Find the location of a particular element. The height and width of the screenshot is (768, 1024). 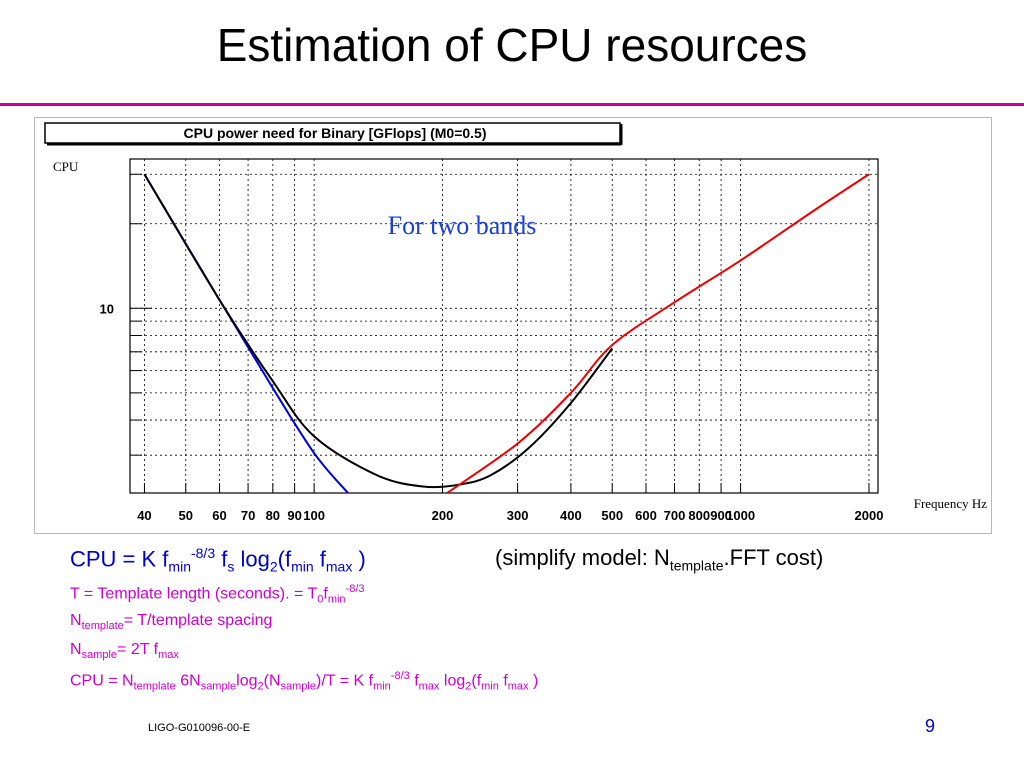

y-tick-label: 10 is located at coordinates (107, 308).